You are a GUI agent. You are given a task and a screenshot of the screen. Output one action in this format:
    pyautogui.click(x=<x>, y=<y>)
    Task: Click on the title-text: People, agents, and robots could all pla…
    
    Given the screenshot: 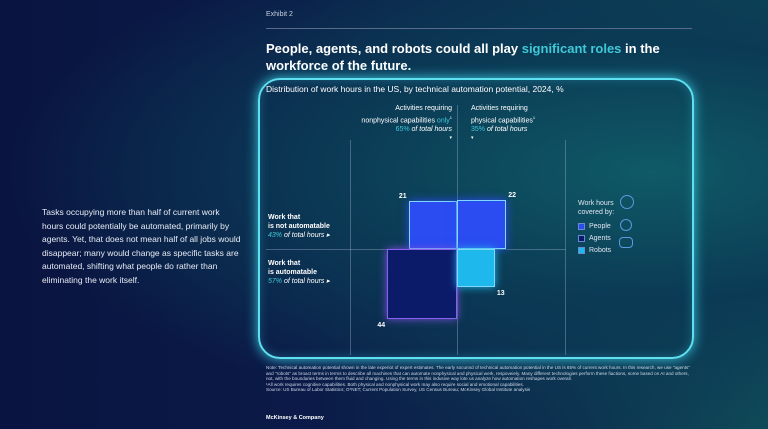 What is the action you would take?
    pyautogui.click(x=394, y=48)
    